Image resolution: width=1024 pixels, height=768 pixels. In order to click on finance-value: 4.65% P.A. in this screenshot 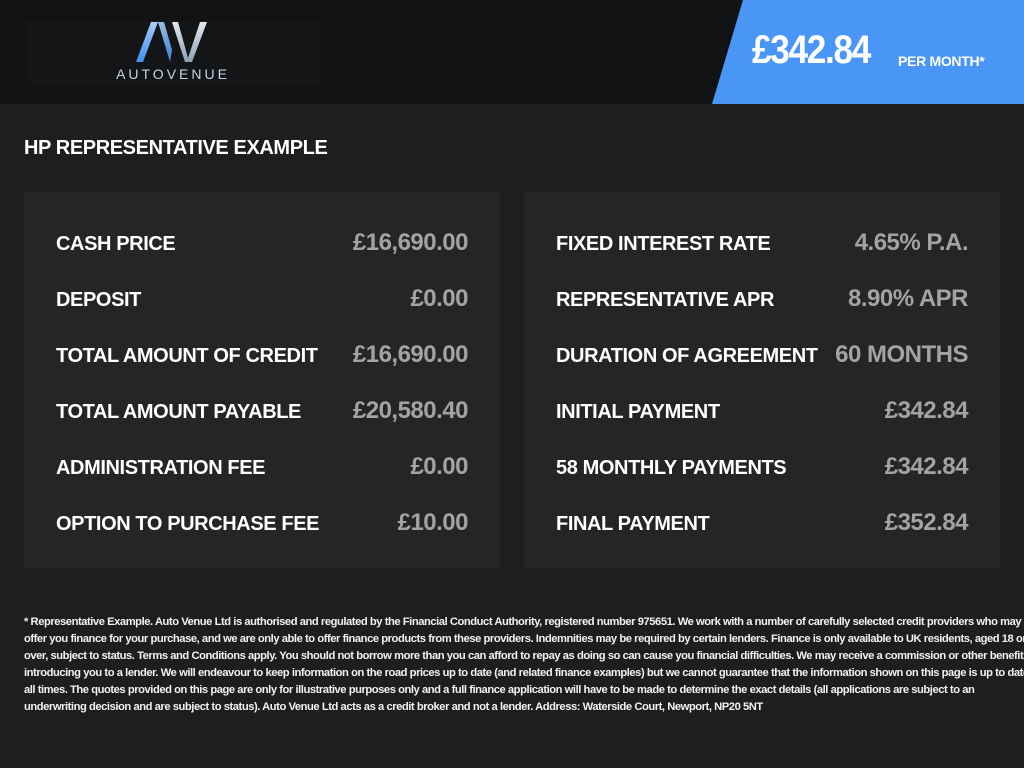, I will do `click(911, 242)`.